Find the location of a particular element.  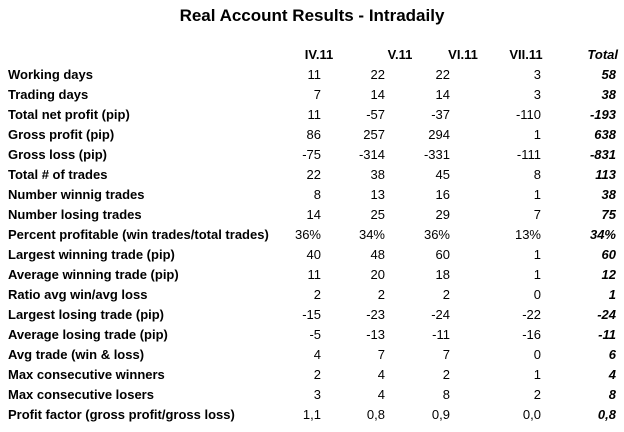

row-label: Average losing trade (pip) is located at coordinates (88, 334).